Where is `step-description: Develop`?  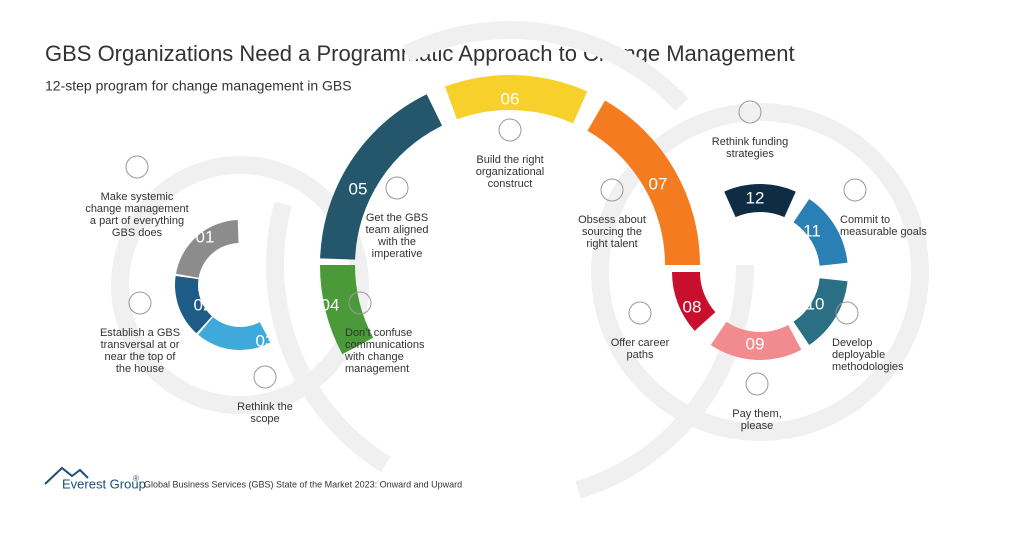
step-description: Develop is located at coordinates (852, 343).